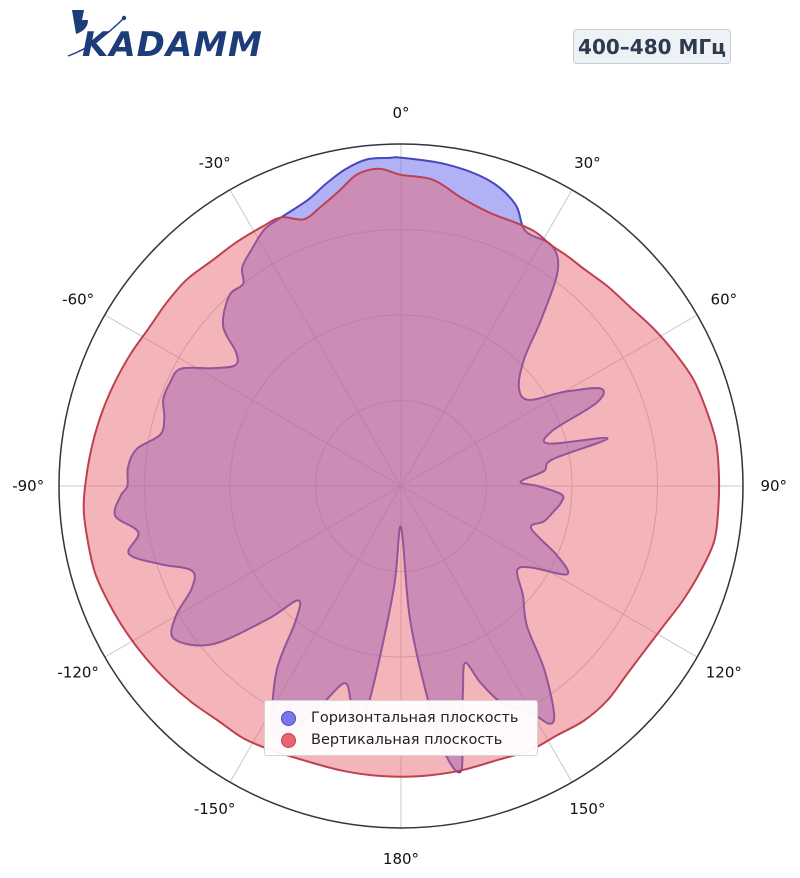 Image resolution: width=800 pixels, height=878 pixels. Describe the element at coordinates (773, 486) in the screenshot. I see `angle-tick-label: 90°` at that location.